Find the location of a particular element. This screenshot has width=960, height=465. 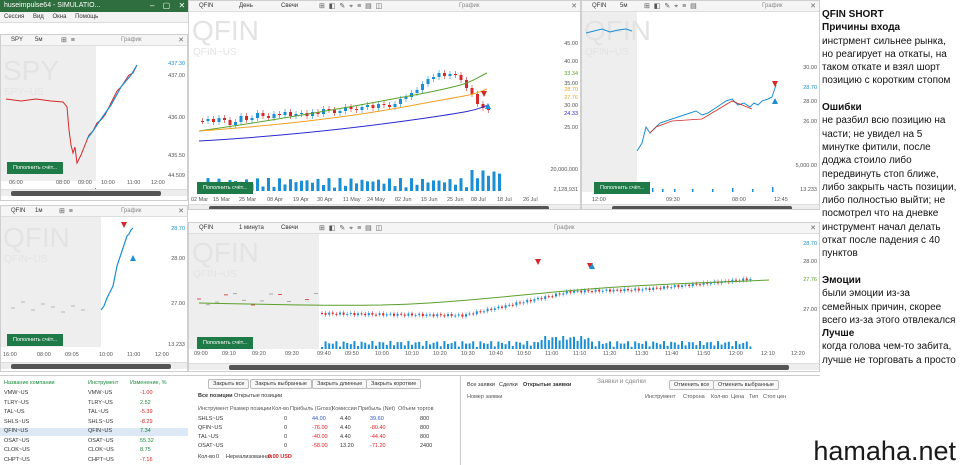

position-row: QFIN~US 0 -76.00 4.40 -80.40 800 is located at coordinates (324, 429).